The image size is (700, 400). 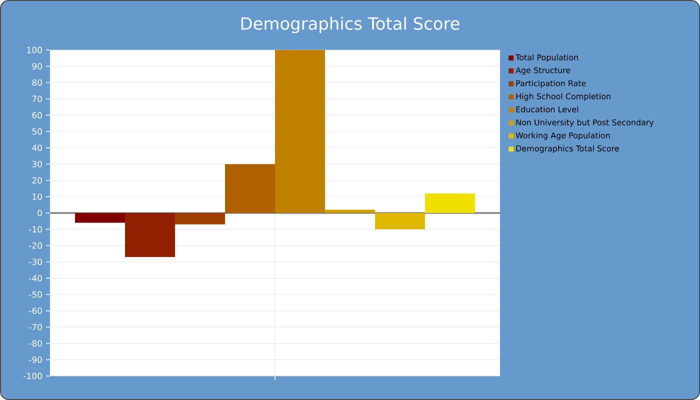 What do you see at coordinates (35, 229) in the screenshot?
I see `y-tick-label: -10` at bounding box center [35, 229].